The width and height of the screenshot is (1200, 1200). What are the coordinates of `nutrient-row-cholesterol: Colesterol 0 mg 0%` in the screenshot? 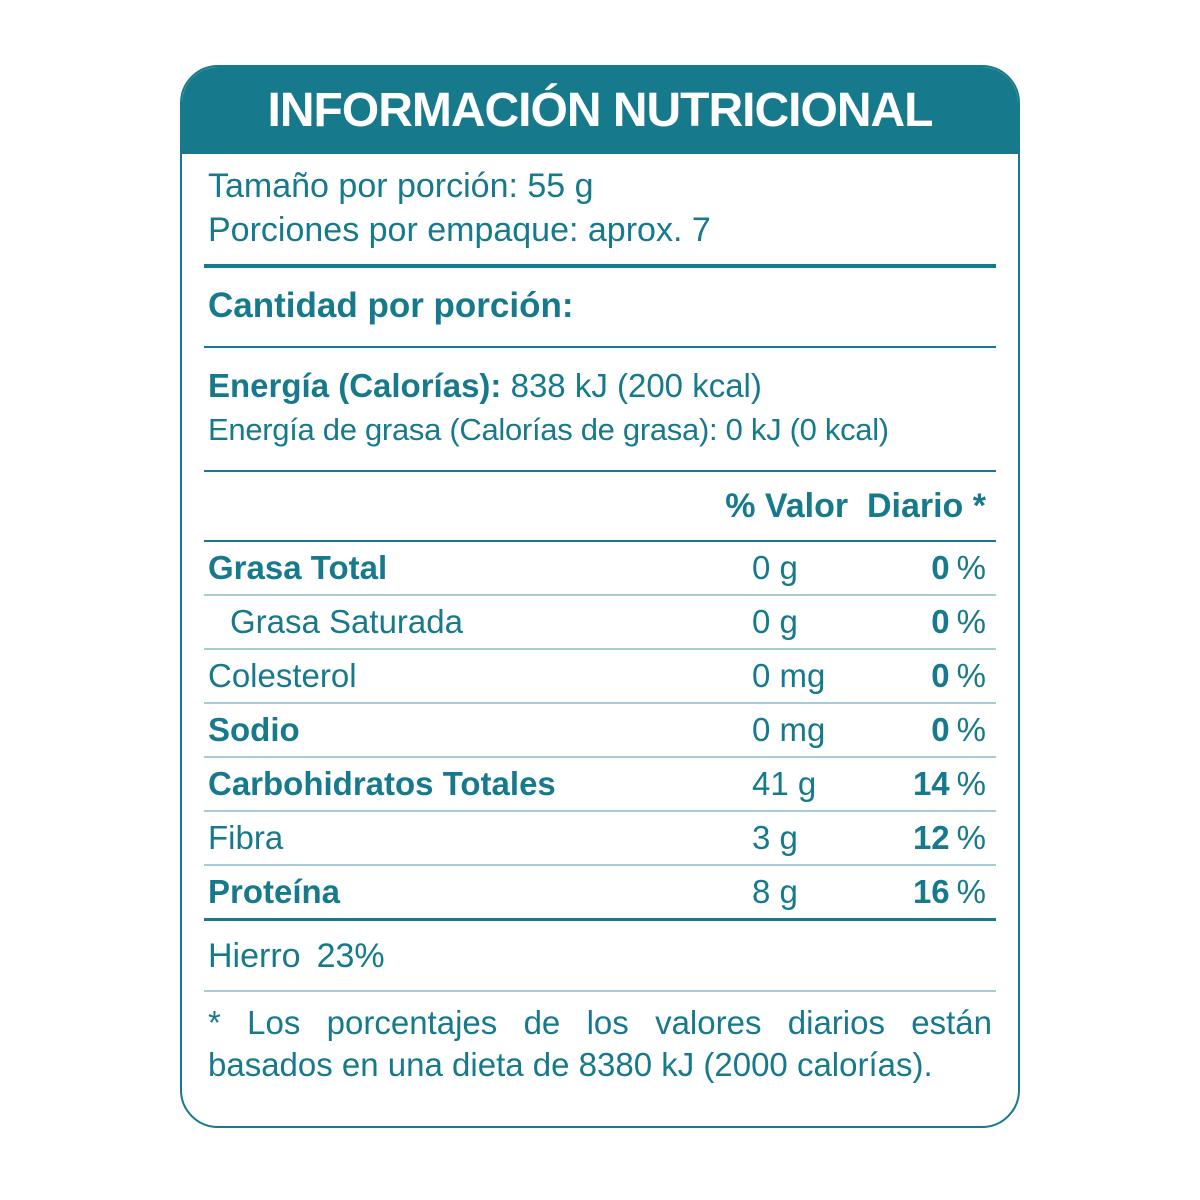 It's located at (600, 676).